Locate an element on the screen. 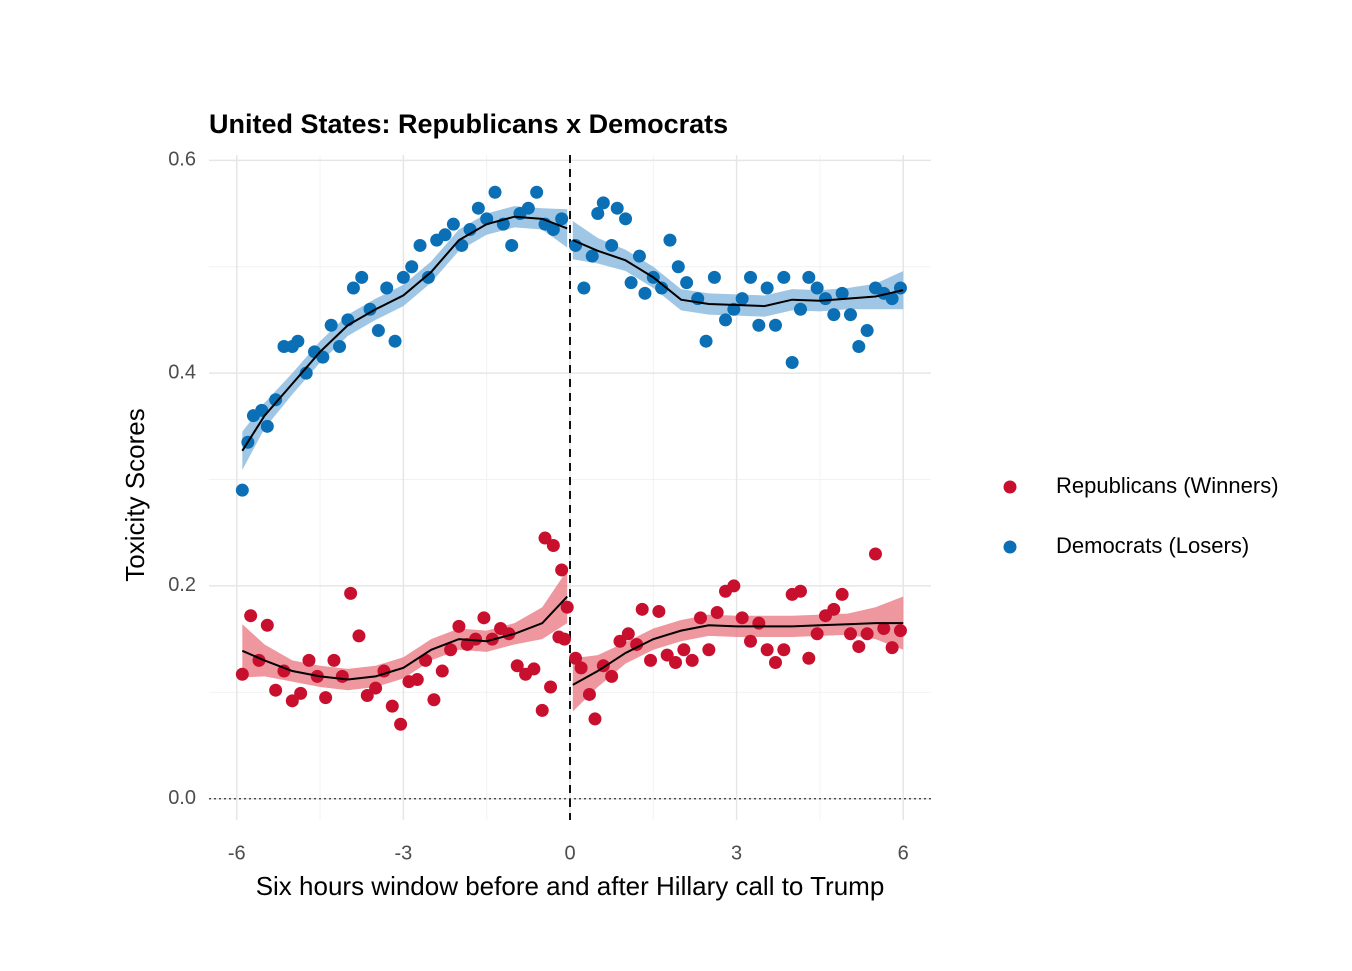 The height and width of the screenshot is (971, 1352). x-tick-label: 6 is located at coordinates (903, 853).